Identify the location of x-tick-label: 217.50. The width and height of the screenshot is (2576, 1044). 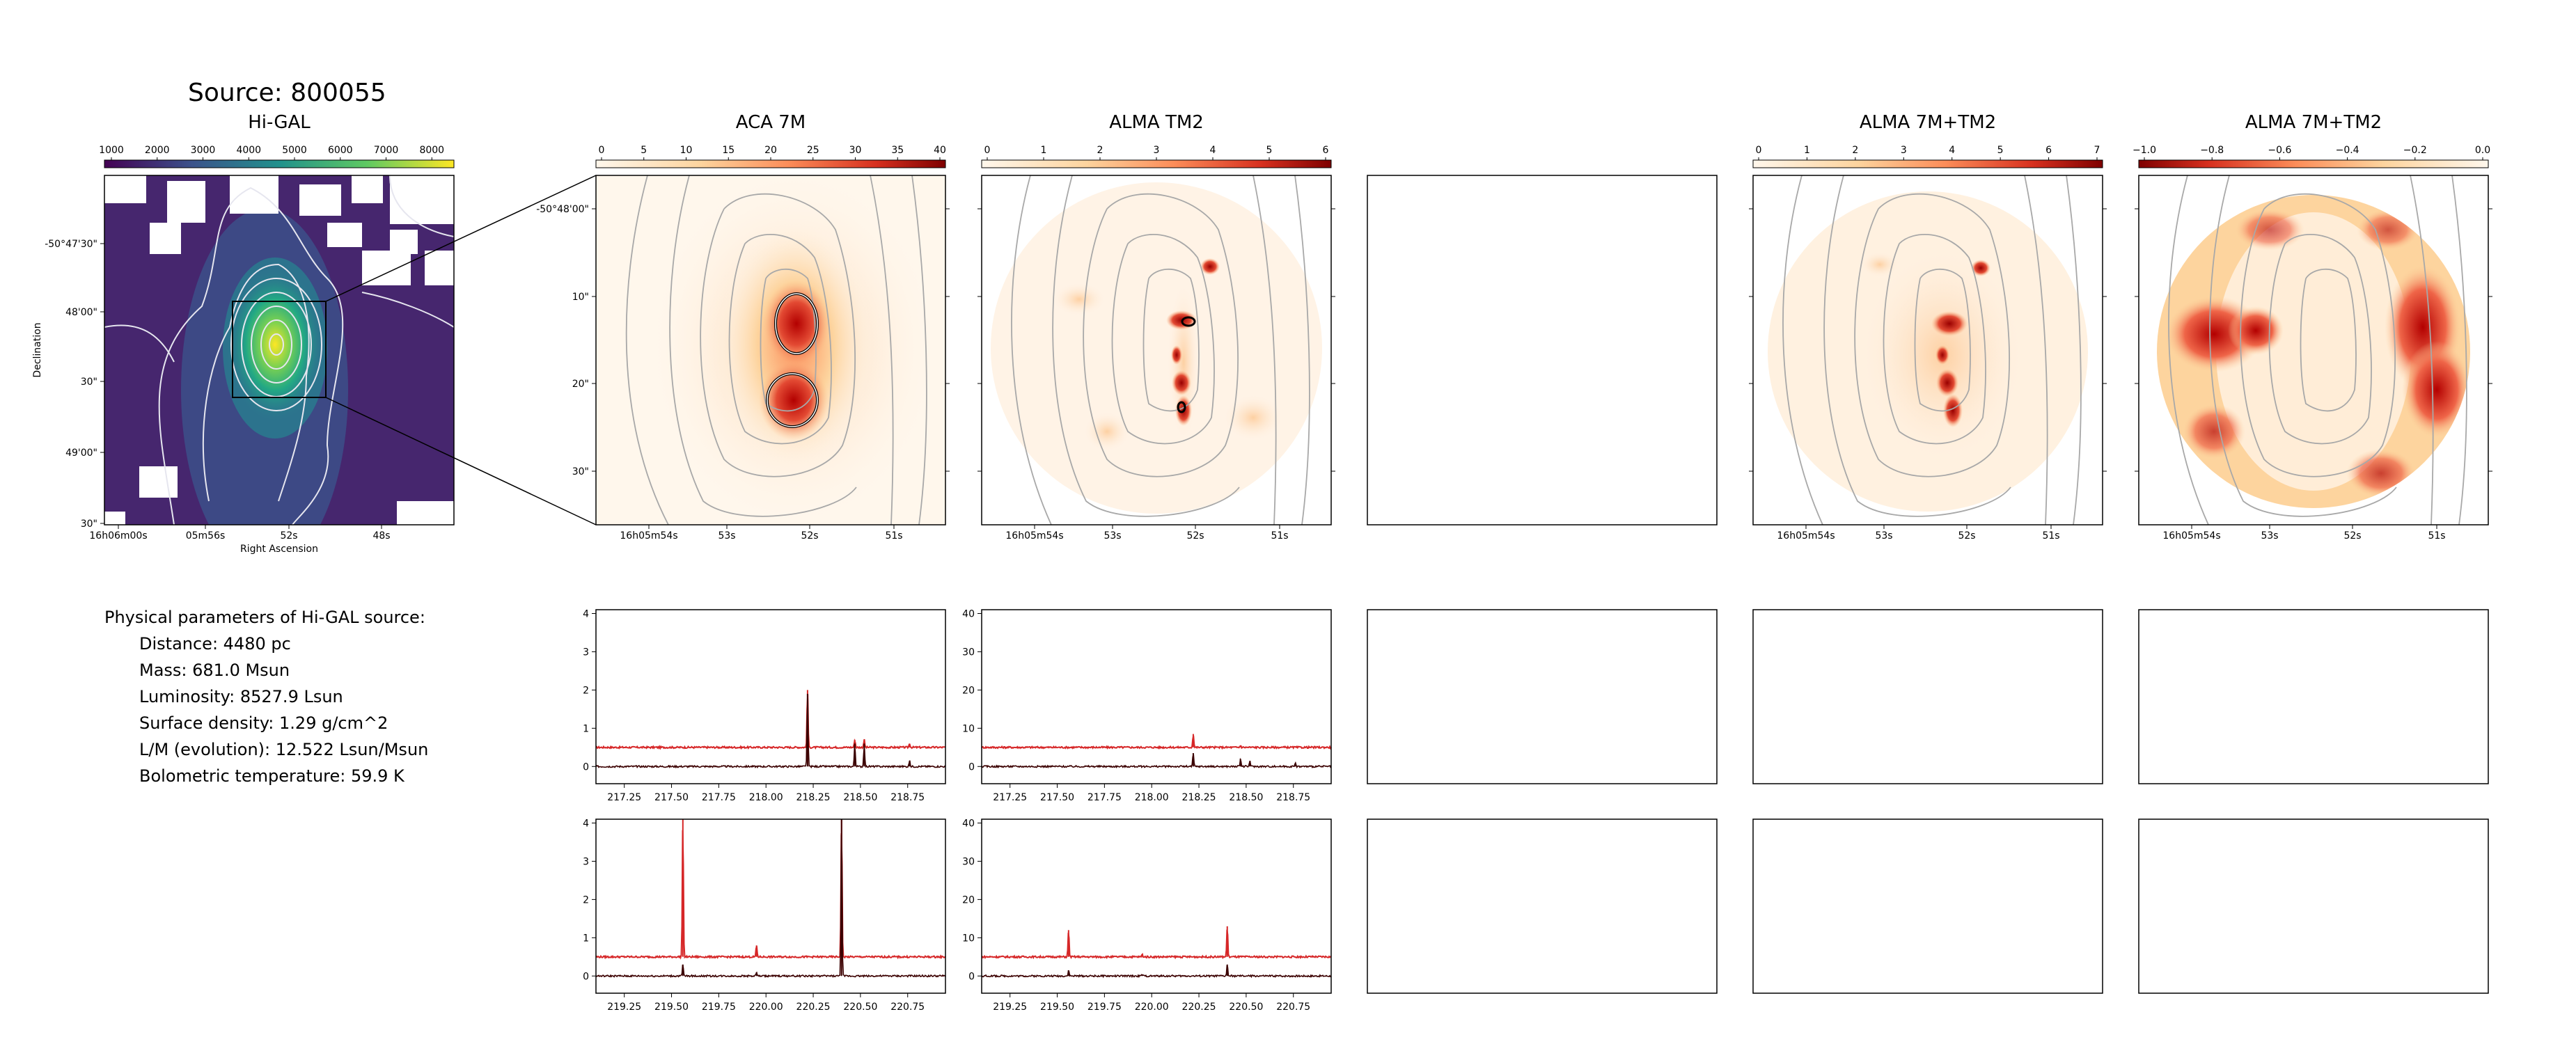
(1057, 797).